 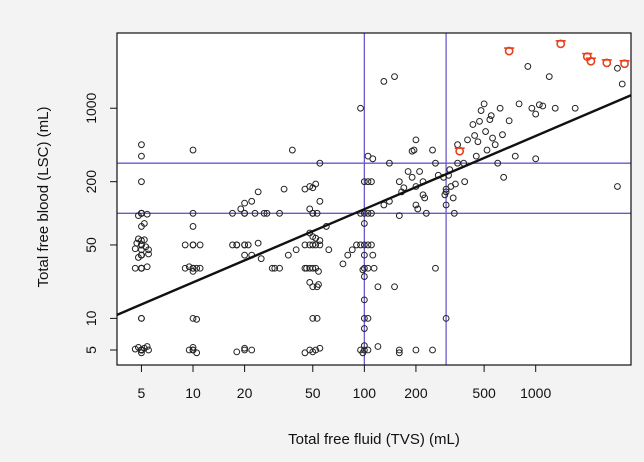 I want to click on x-tick-label: 500, so click(x=484, y=393).